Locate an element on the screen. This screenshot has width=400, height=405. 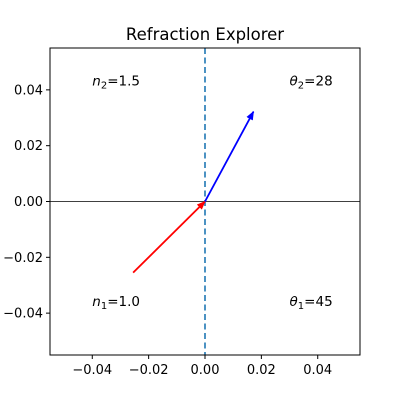
x-tick-label: 0.00 is located at coordinates (205, 370).